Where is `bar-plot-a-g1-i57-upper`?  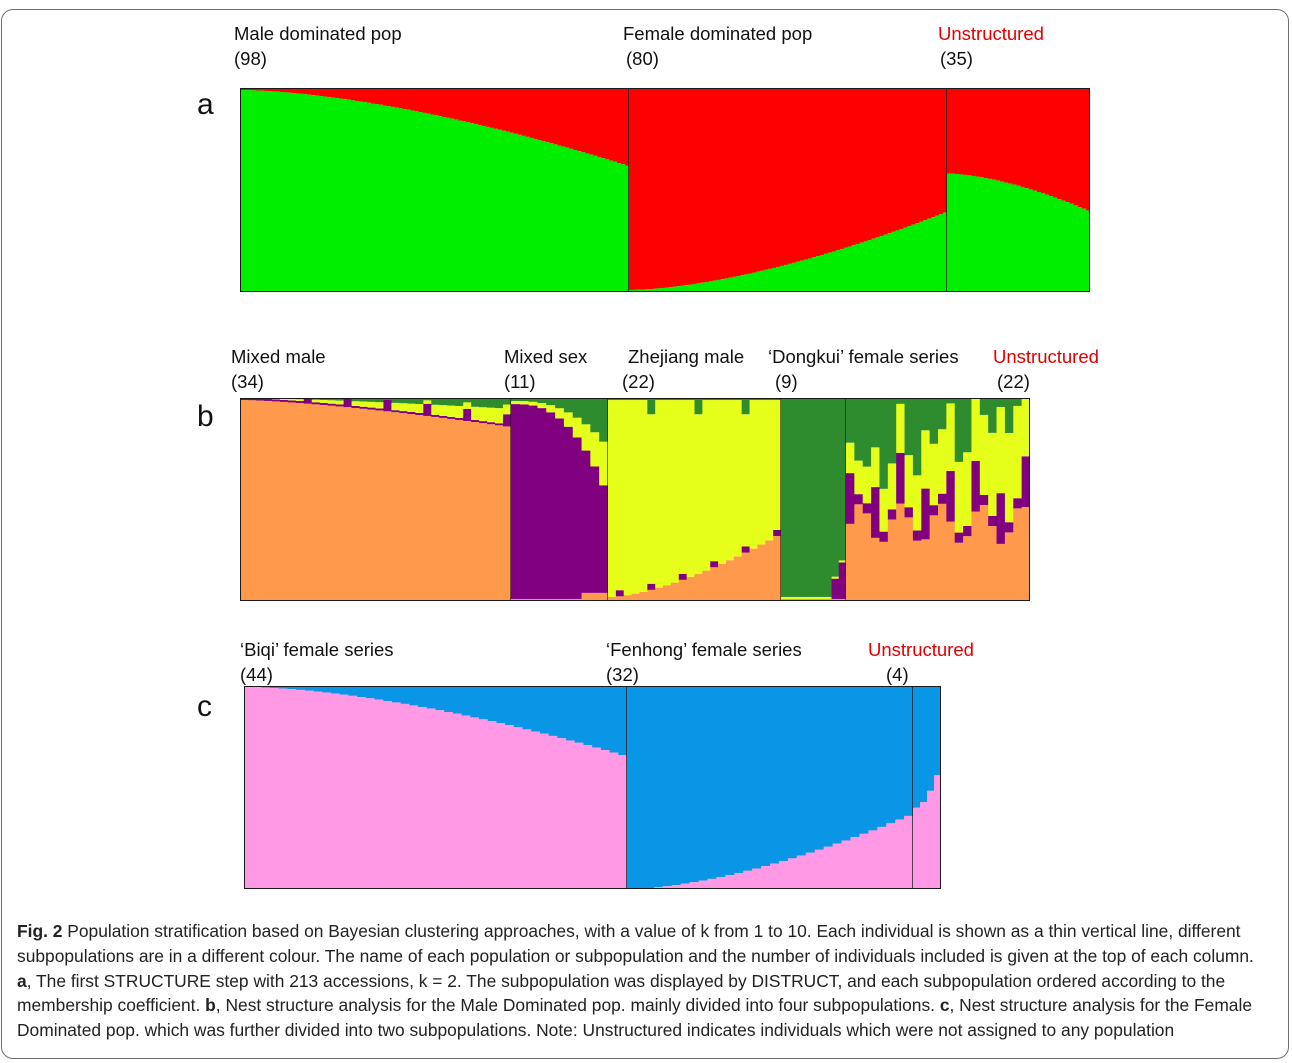 bar-plot-a-g1-i57-upper is located at coordinates (858, 166).